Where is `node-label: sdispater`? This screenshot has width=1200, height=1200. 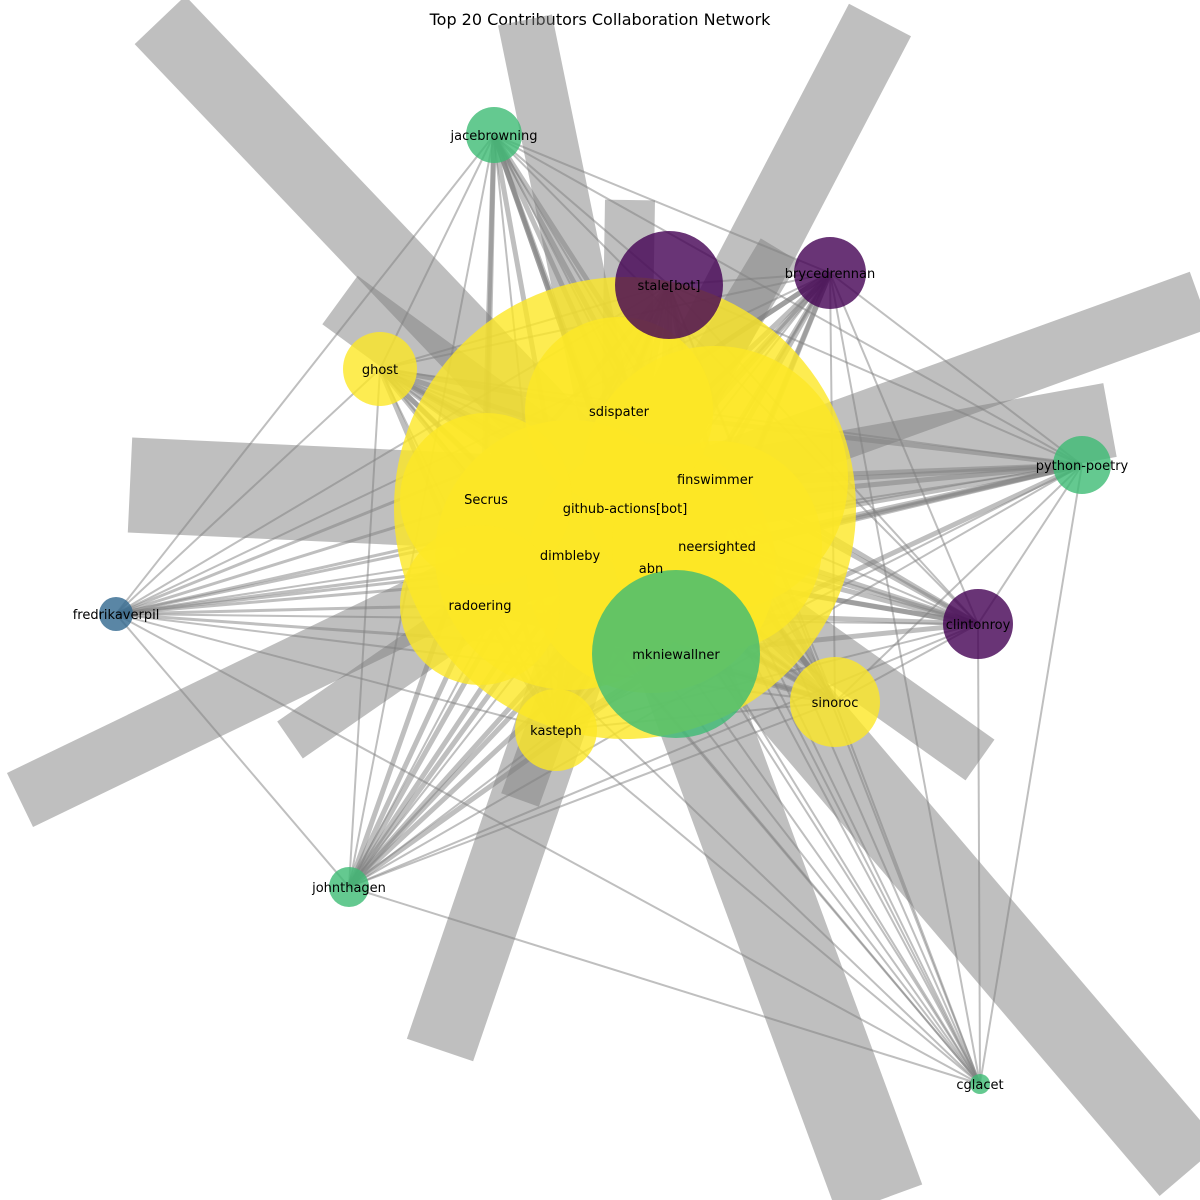
node-label: sdispater is located at coordinates (619, 412).